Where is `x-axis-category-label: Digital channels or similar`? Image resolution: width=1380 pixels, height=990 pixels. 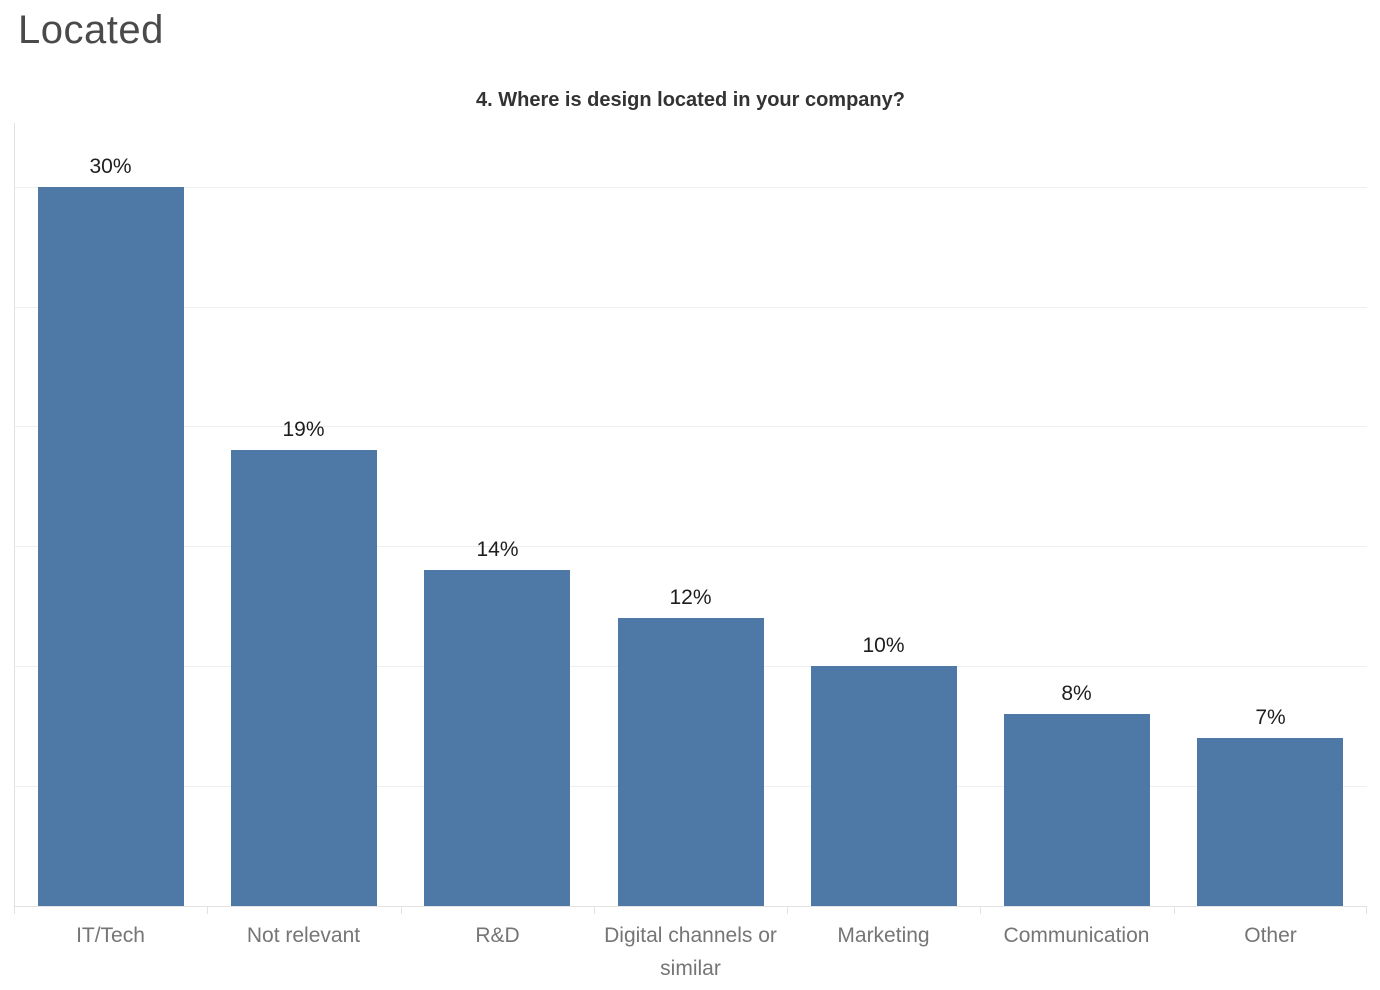
x-axis-category-label: Digital channels or similar is located at coordinates (690, 952).